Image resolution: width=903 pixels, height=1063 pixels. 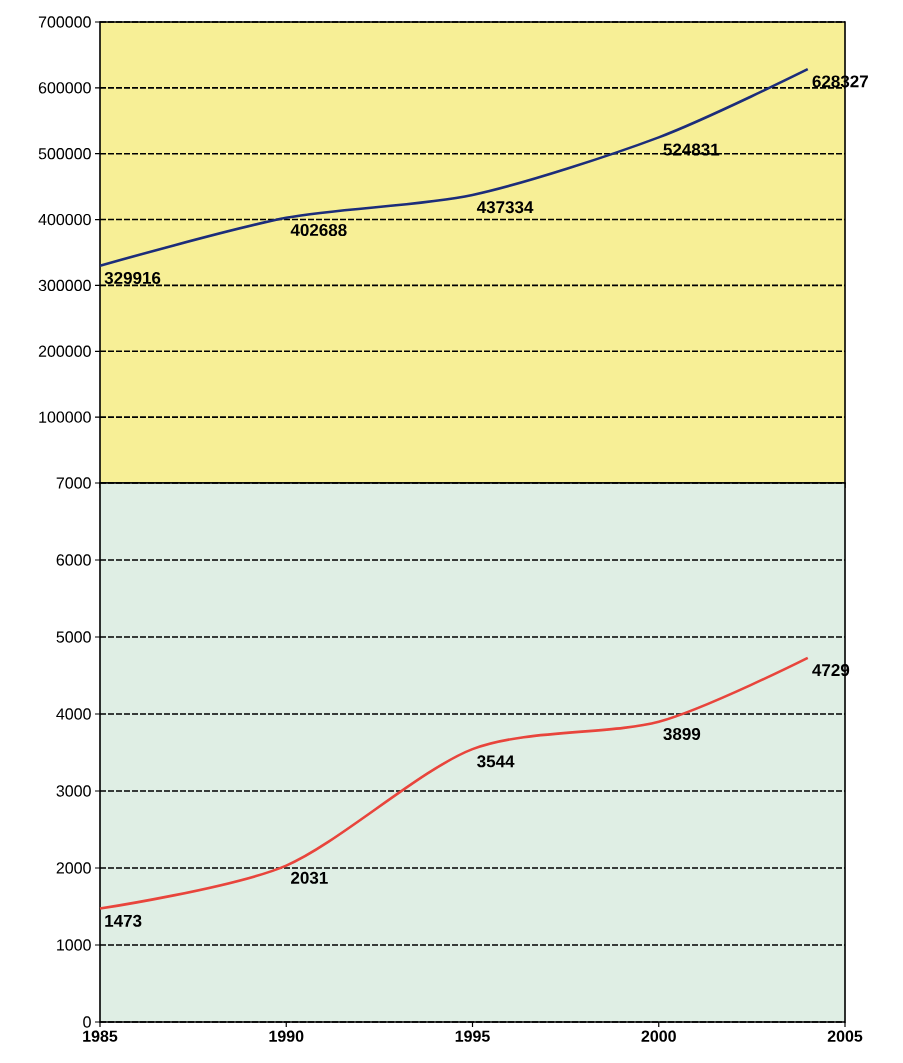 What do you see at coordinates (505, 207) in the screenshot?
I see `data-label: 437334` at bounding box center [505, 207].